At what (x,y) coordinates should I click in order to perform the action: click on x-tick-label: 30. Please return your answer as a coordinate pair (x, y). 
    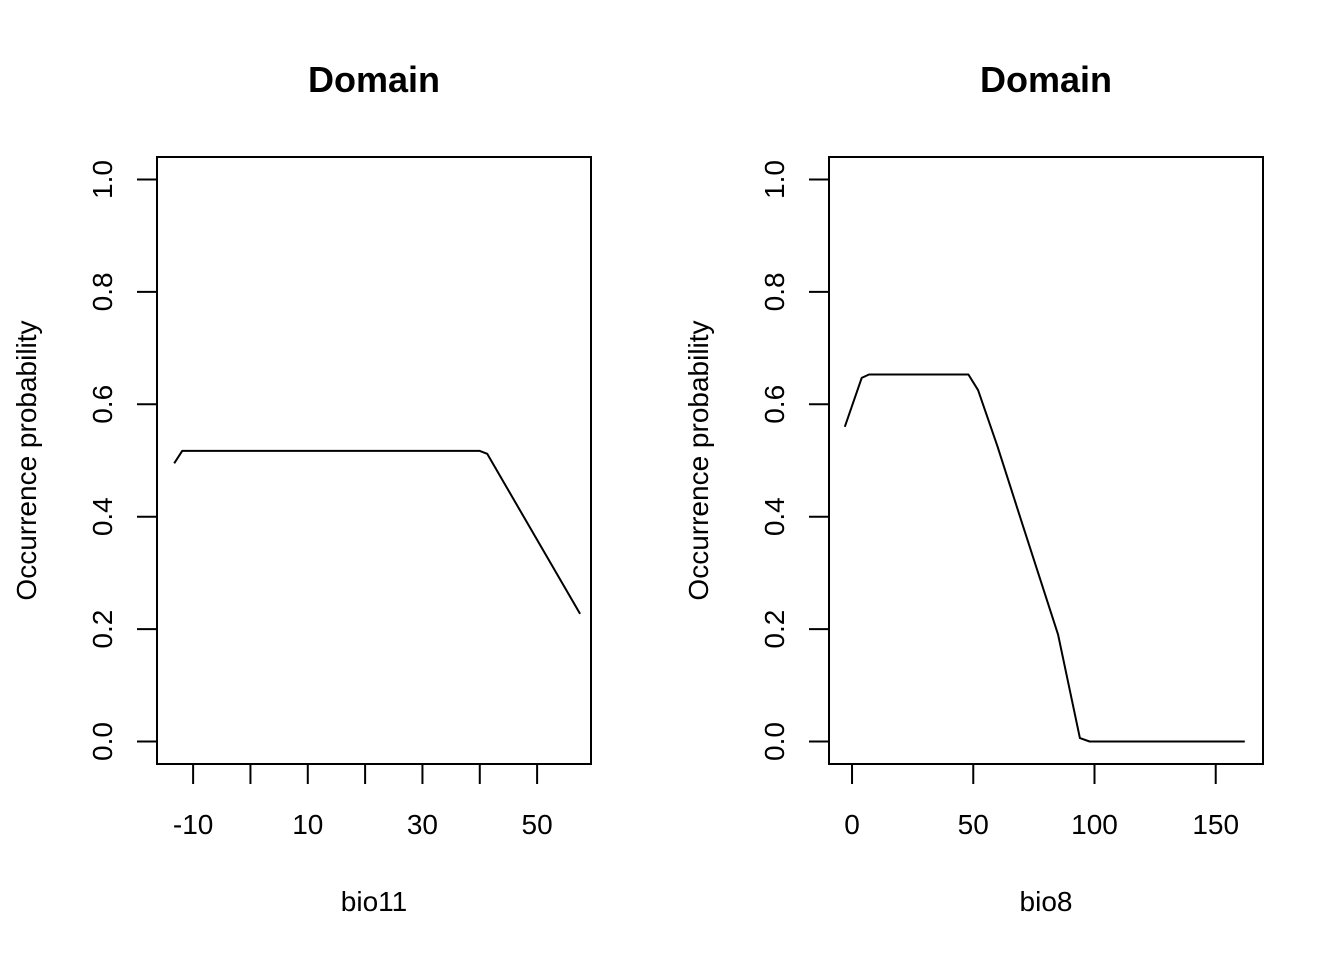
    Looking at the image, I should click on (422, 824).